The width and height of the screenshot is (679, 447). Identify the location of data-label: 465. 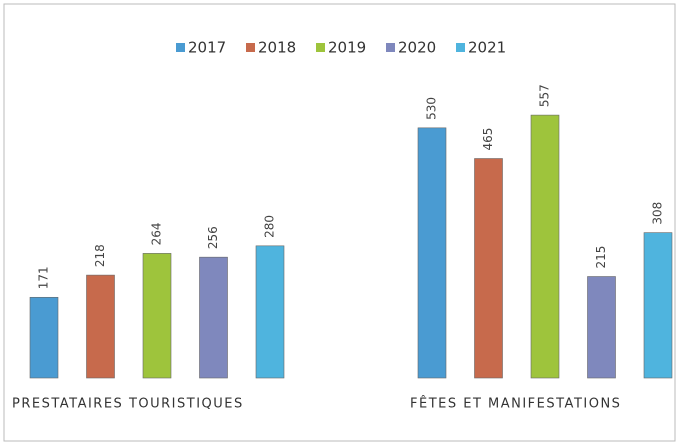
(488, 139).